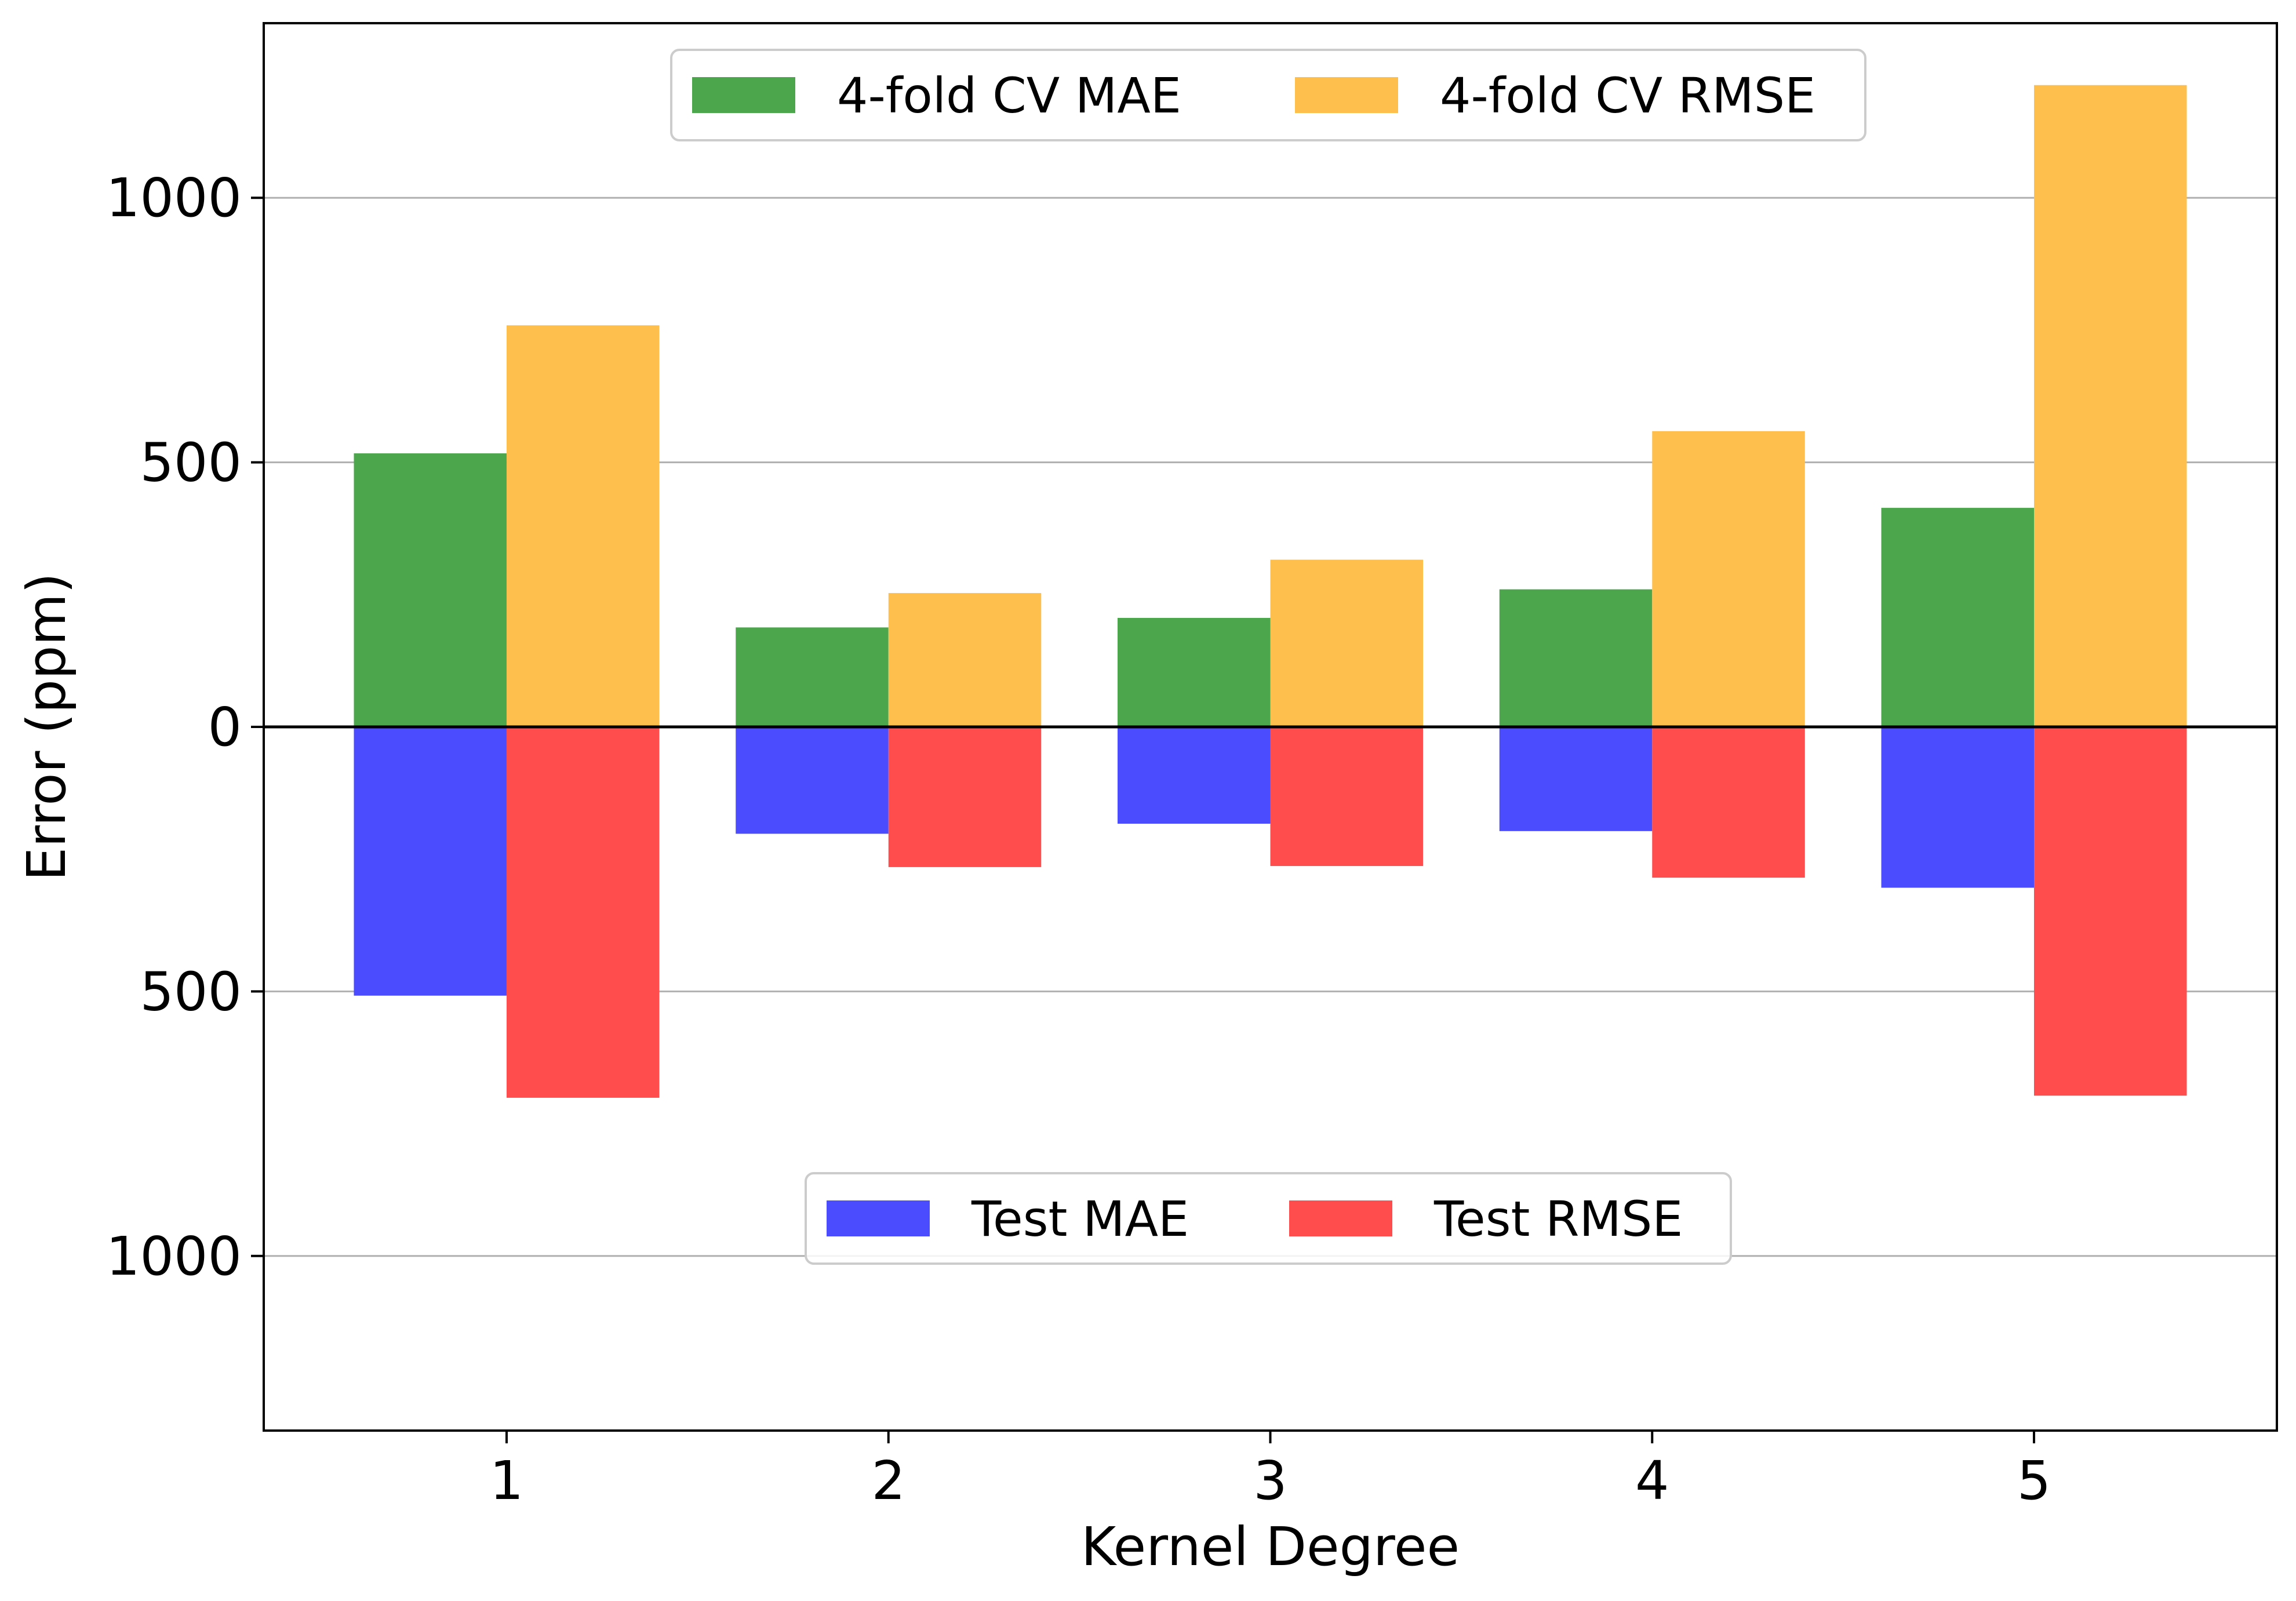 The height and width of the screenshot is (1601, 2296). I want to click on y-axis: 1000 500 0 500 1000, so click(185, 727).